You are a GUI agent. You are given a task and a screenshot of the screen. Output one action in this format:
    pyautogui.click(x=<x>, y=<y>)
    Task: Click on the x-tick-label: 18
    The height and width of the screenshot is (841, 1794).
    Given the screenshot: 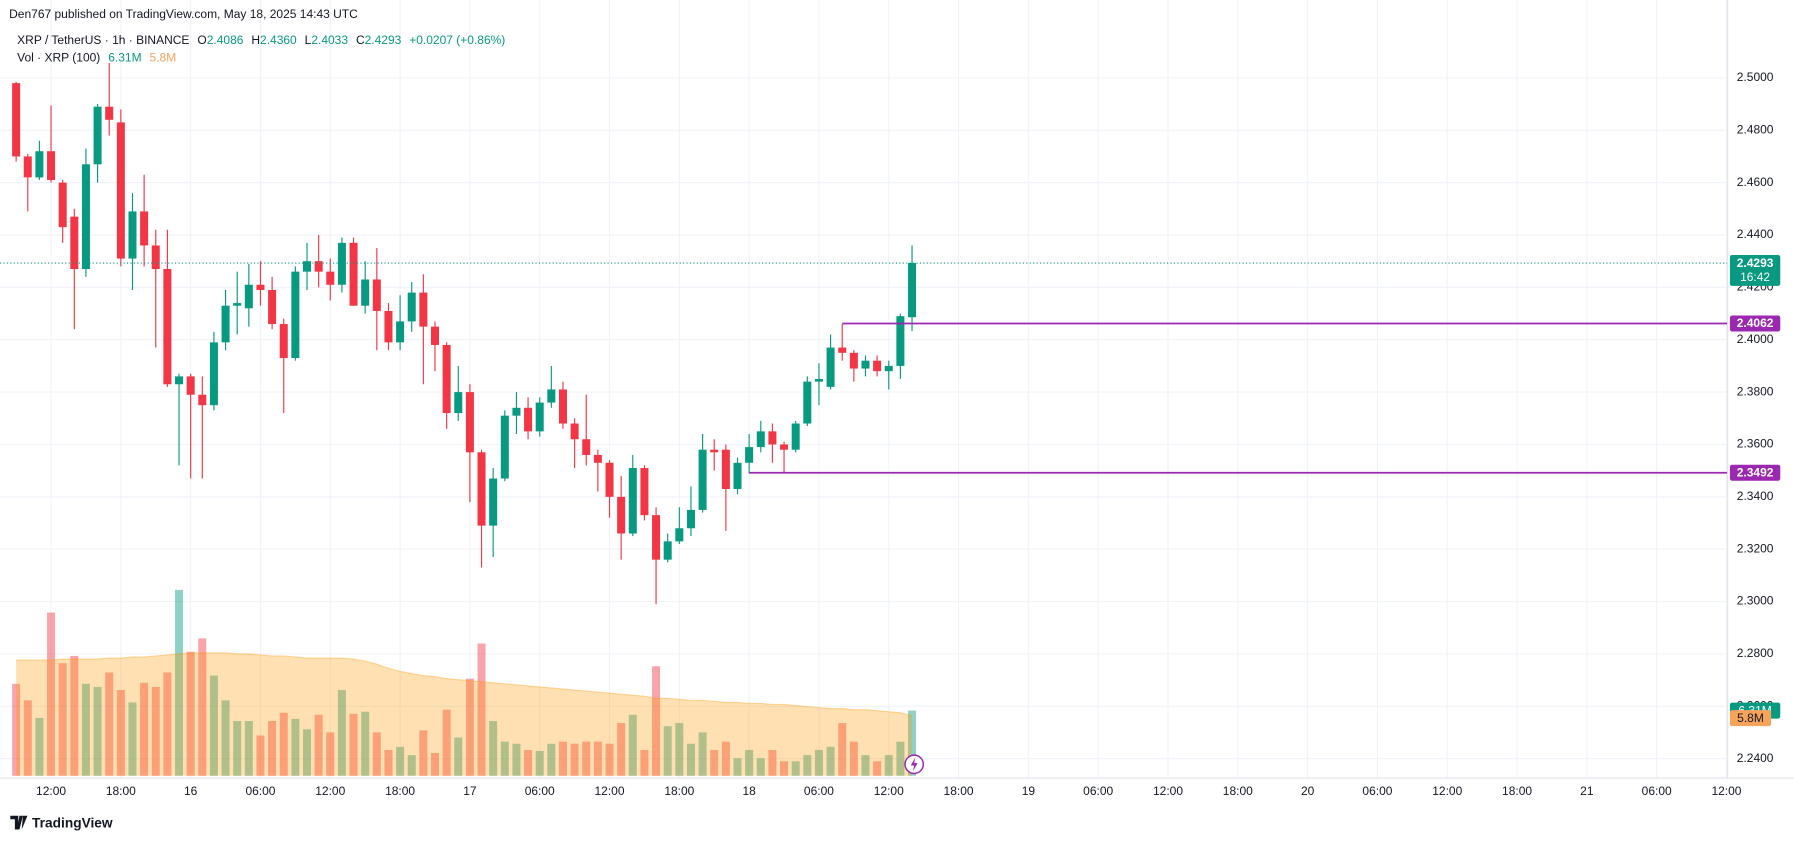 What is the action you would take?
    pyautogui.click(x=749, y=791)
    